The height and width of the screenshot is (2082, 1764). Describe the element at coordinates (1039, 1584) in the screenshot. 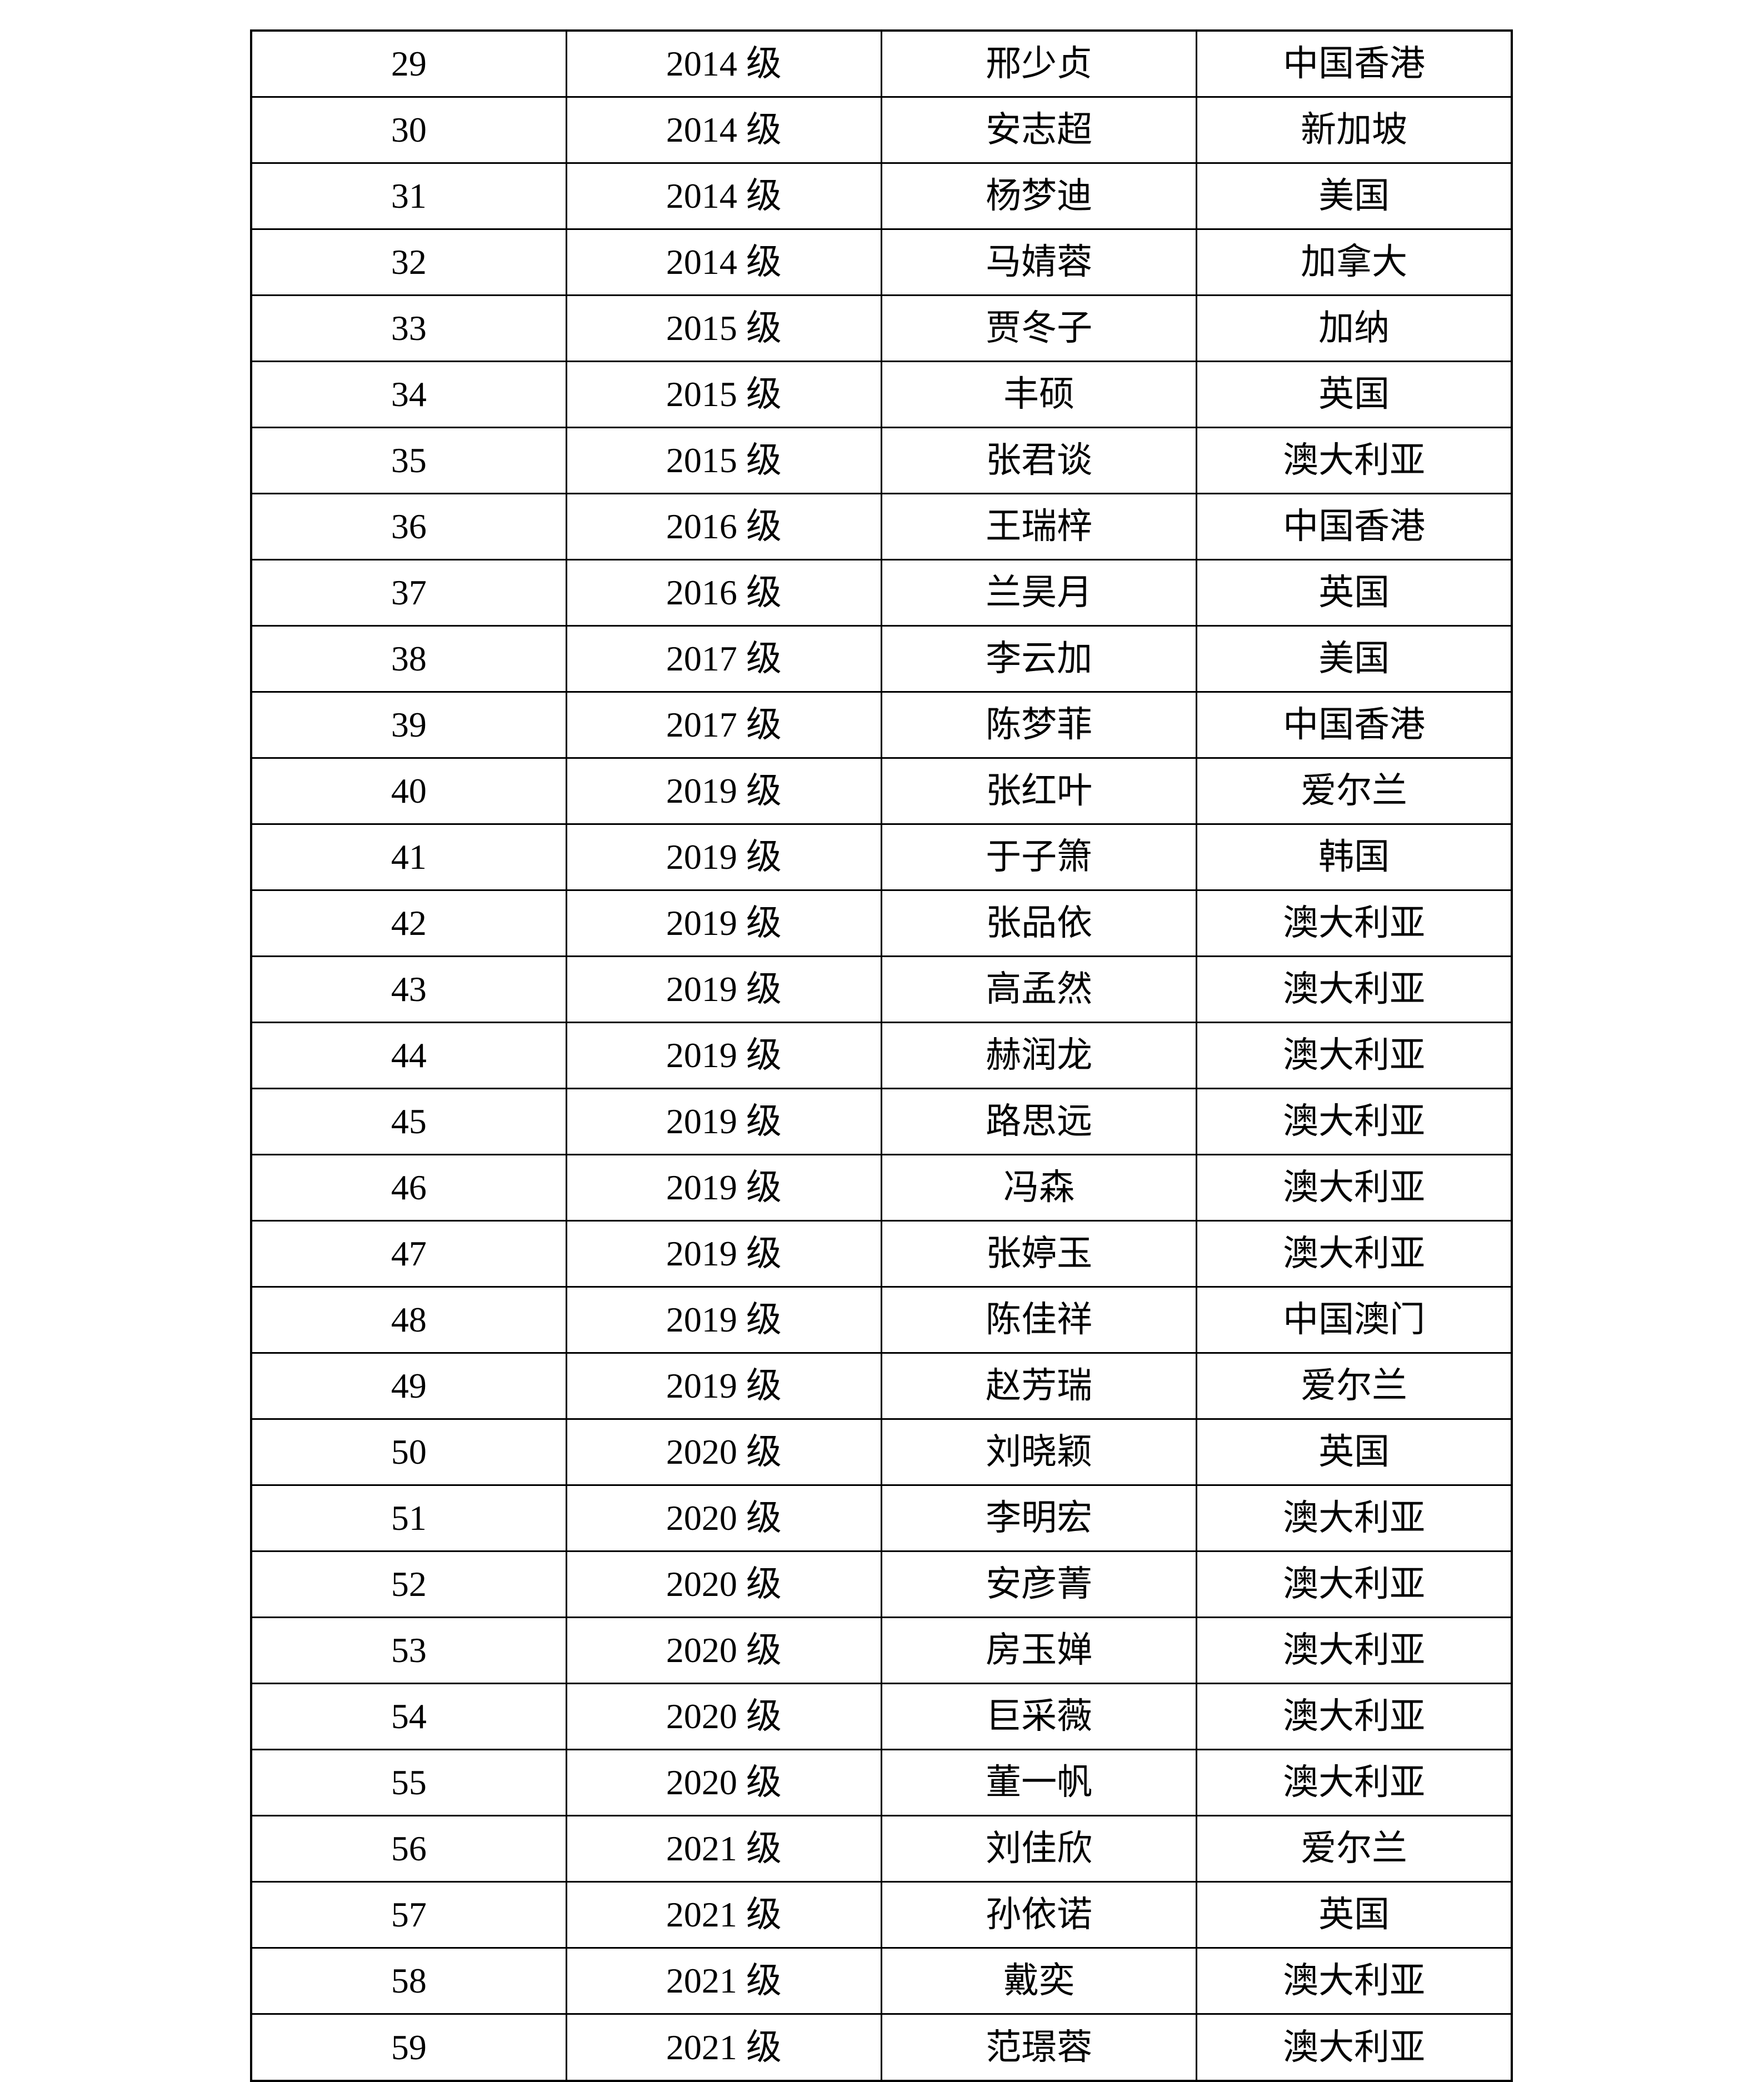

I see `name-cell: 安彦菁` at that location.